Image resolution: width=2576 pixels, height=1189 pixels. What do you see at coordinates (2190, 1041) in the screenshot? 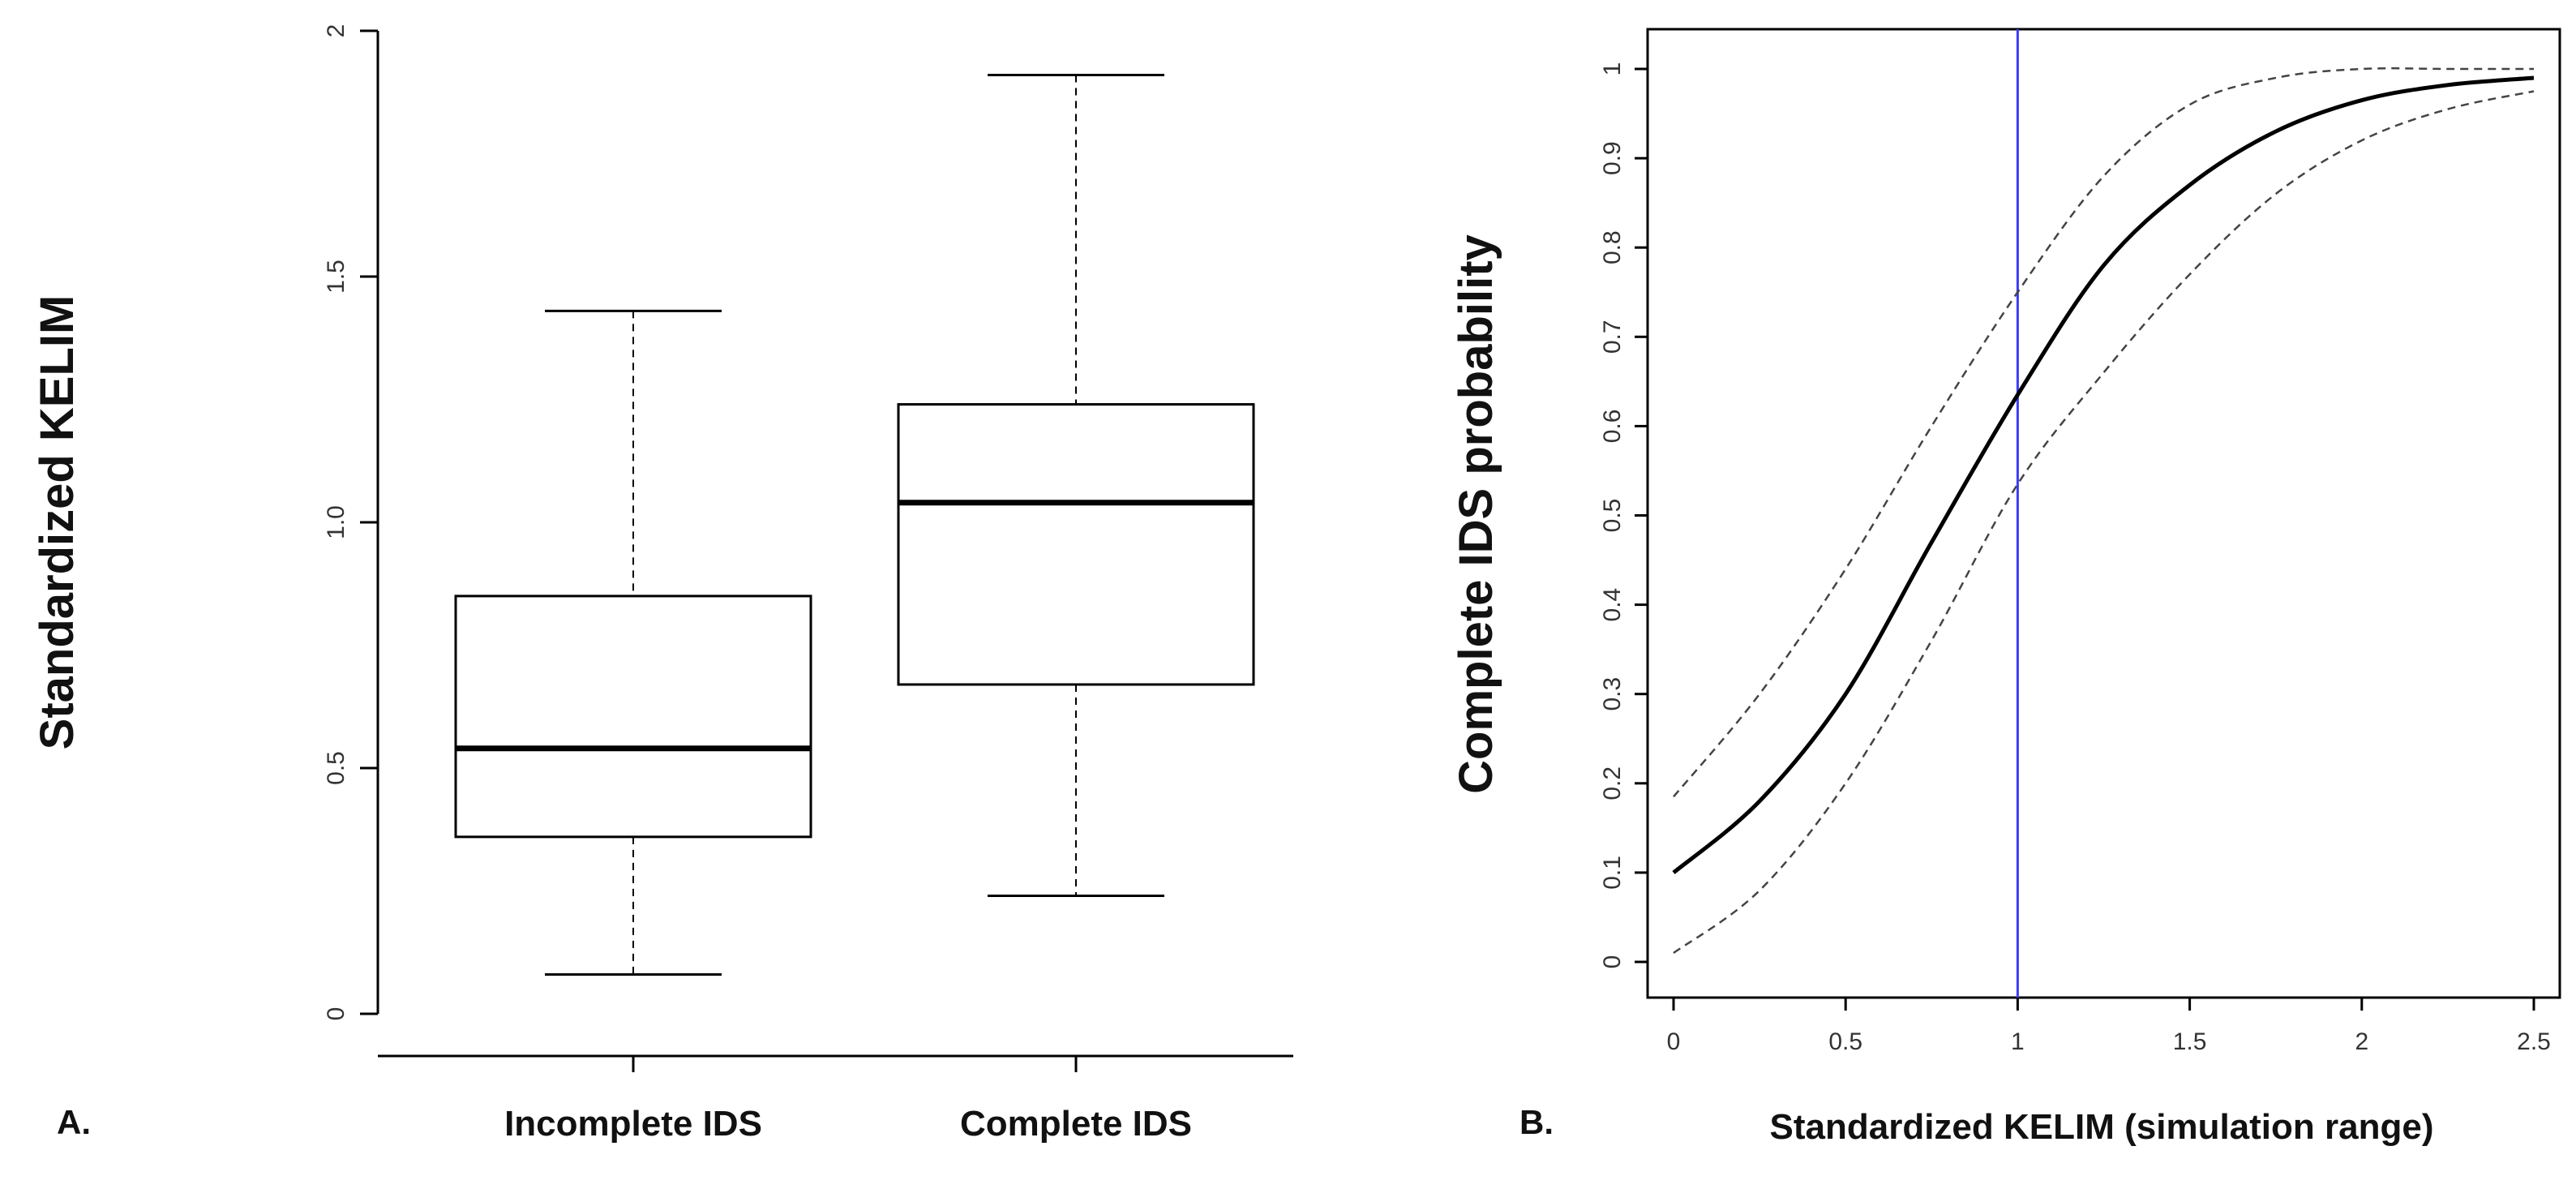
I see `x-tick-label: 1.5` at bounding box center [2190, 1041].